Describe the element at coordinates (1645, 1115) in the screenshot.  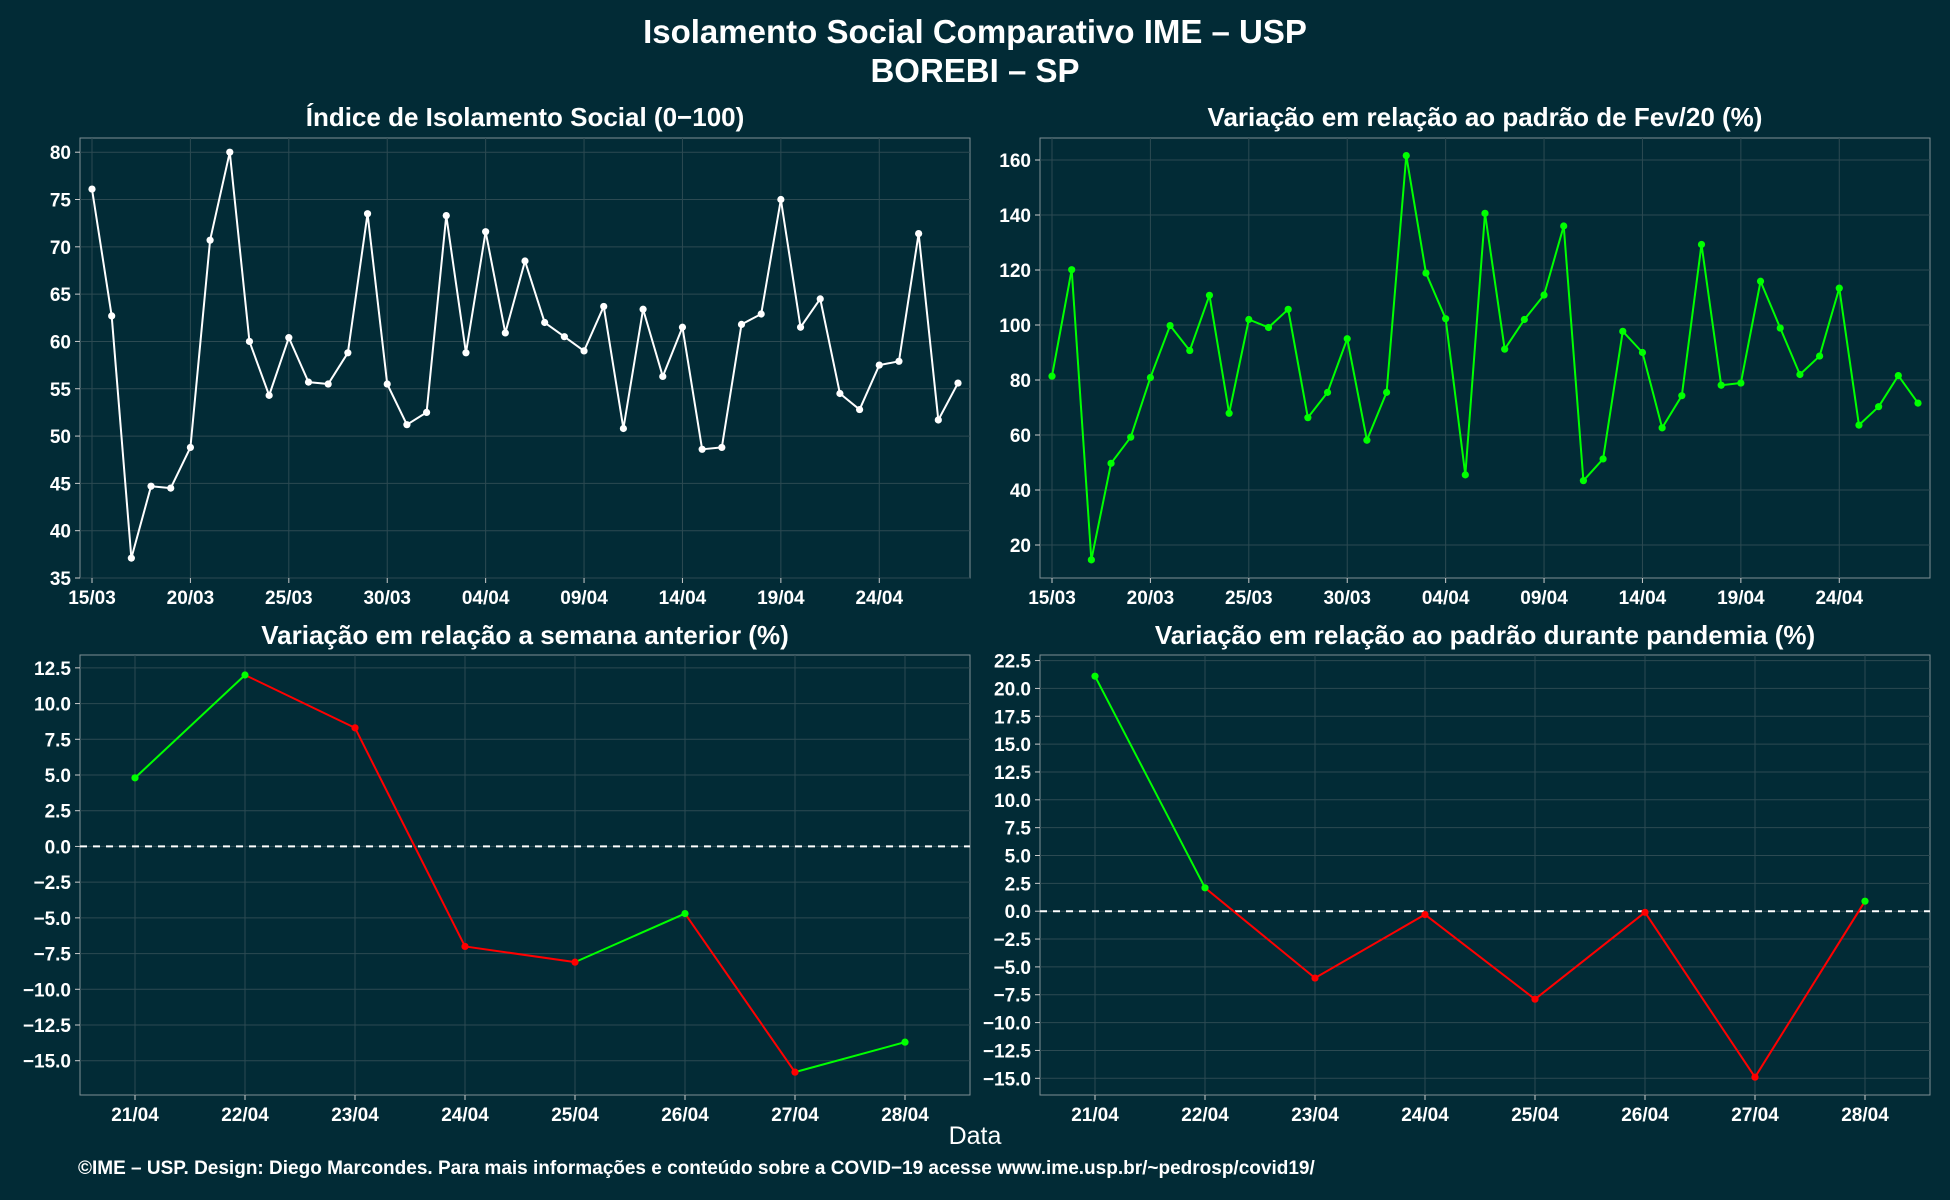
I see `x-tick-label: 26/04` at that location.